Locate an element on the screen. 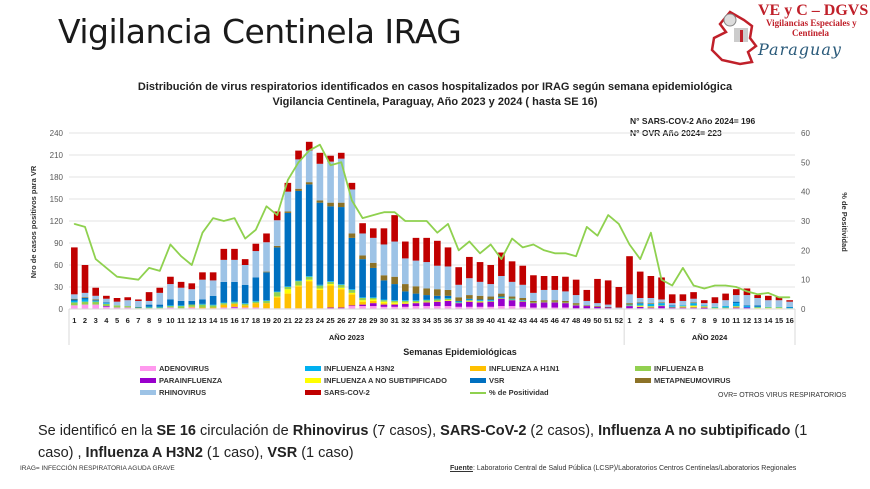  x-tick-label: 14 is located at coordinates (768, 320).